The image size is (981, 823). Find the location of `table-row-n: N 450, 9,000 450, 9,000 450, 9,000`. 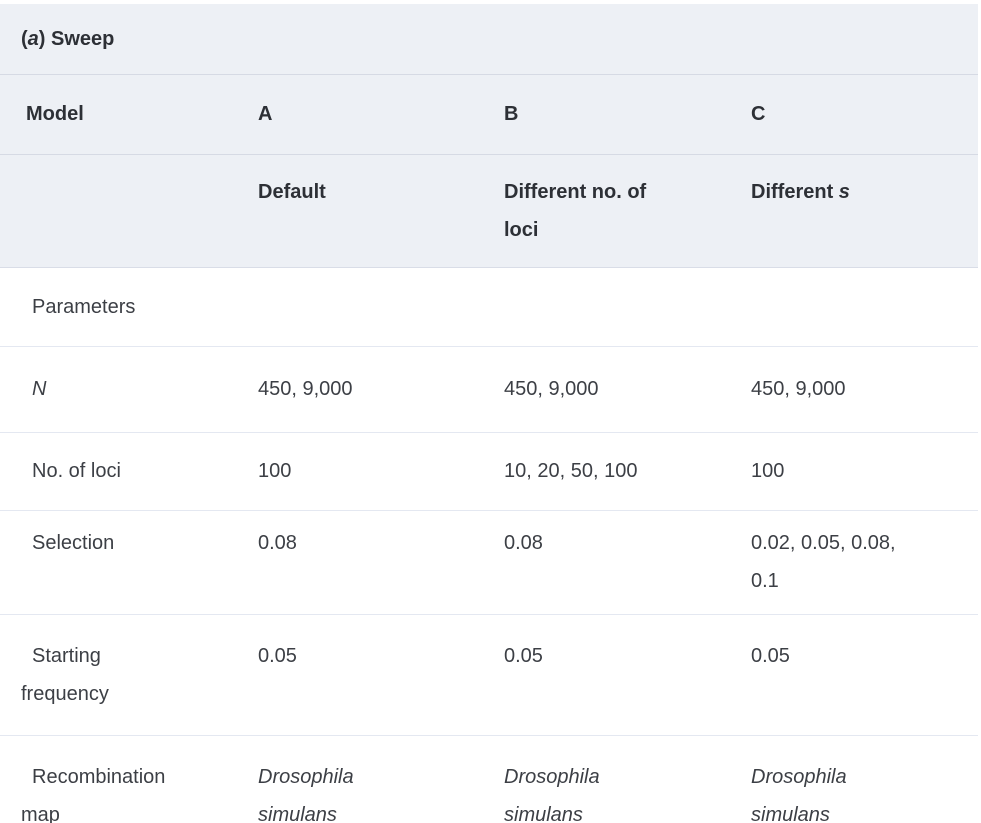

table-row-n: N 450, 9,000 450, 9,000 450, 9,000 is located at coordinates (489, 389).